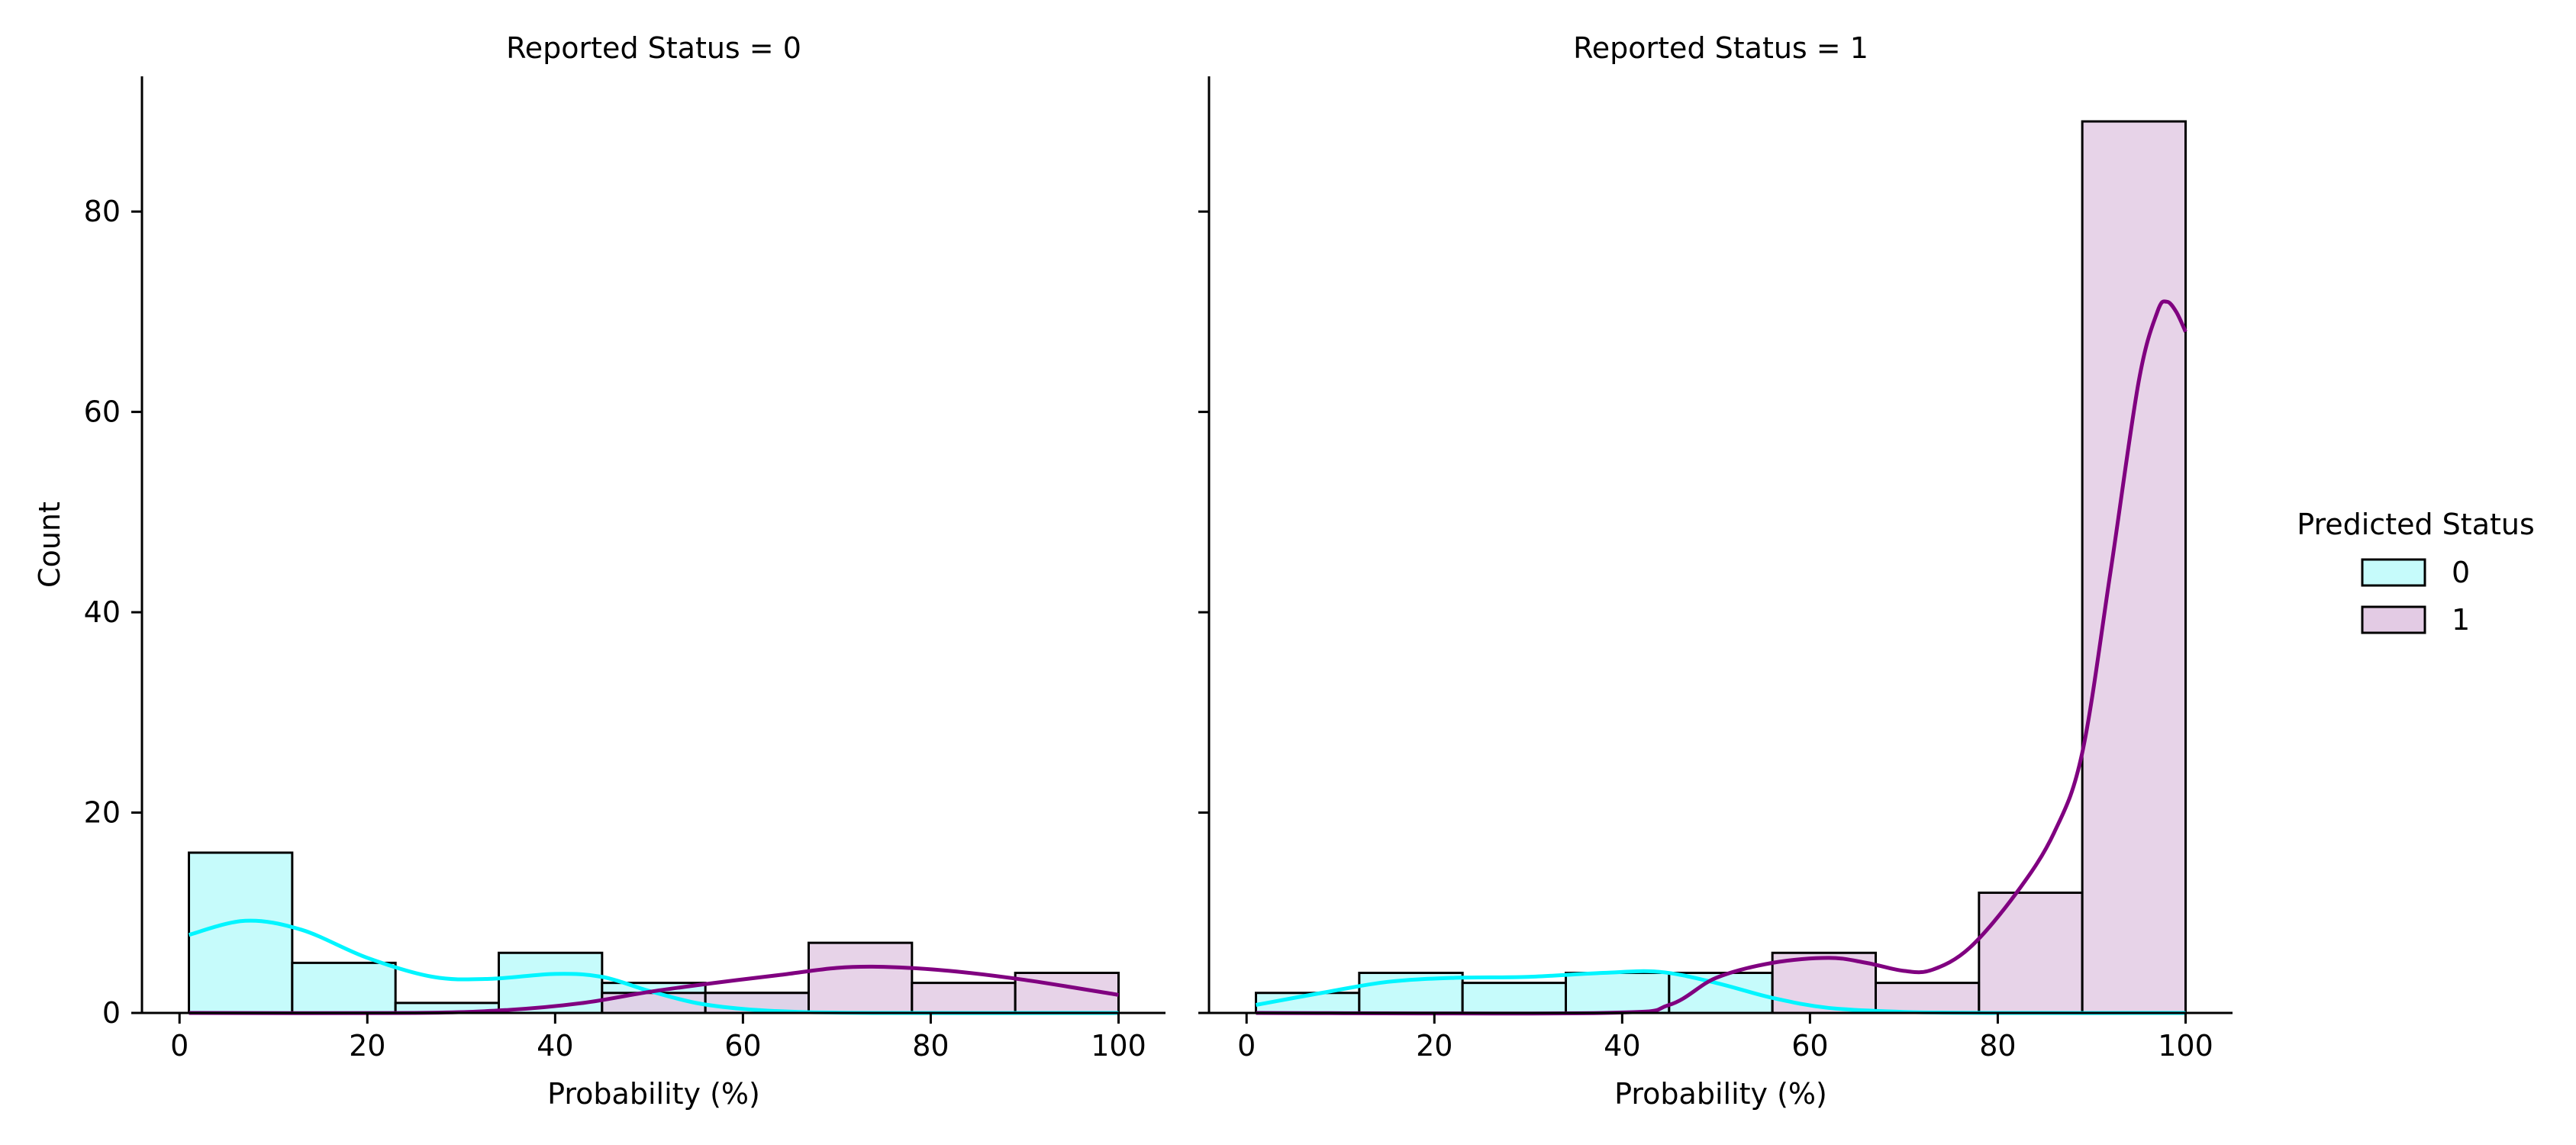 Image resolution: width=2576 pixels, height=1145 pixels. Describe the element at coordinates (50, 545) in the screenshot. I see `y-axis-label: Count` at that location.